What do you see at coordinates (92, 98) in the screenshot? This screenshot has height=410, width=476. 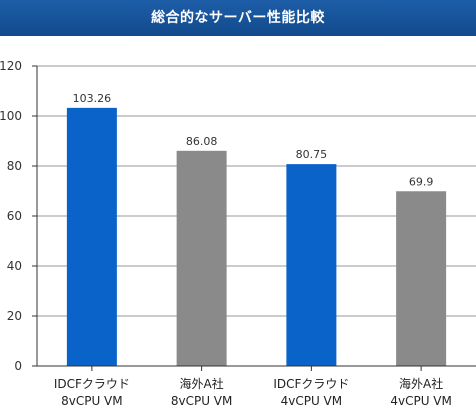 I see `bar-value-label: 103.26` at bounding box center [92, 98].